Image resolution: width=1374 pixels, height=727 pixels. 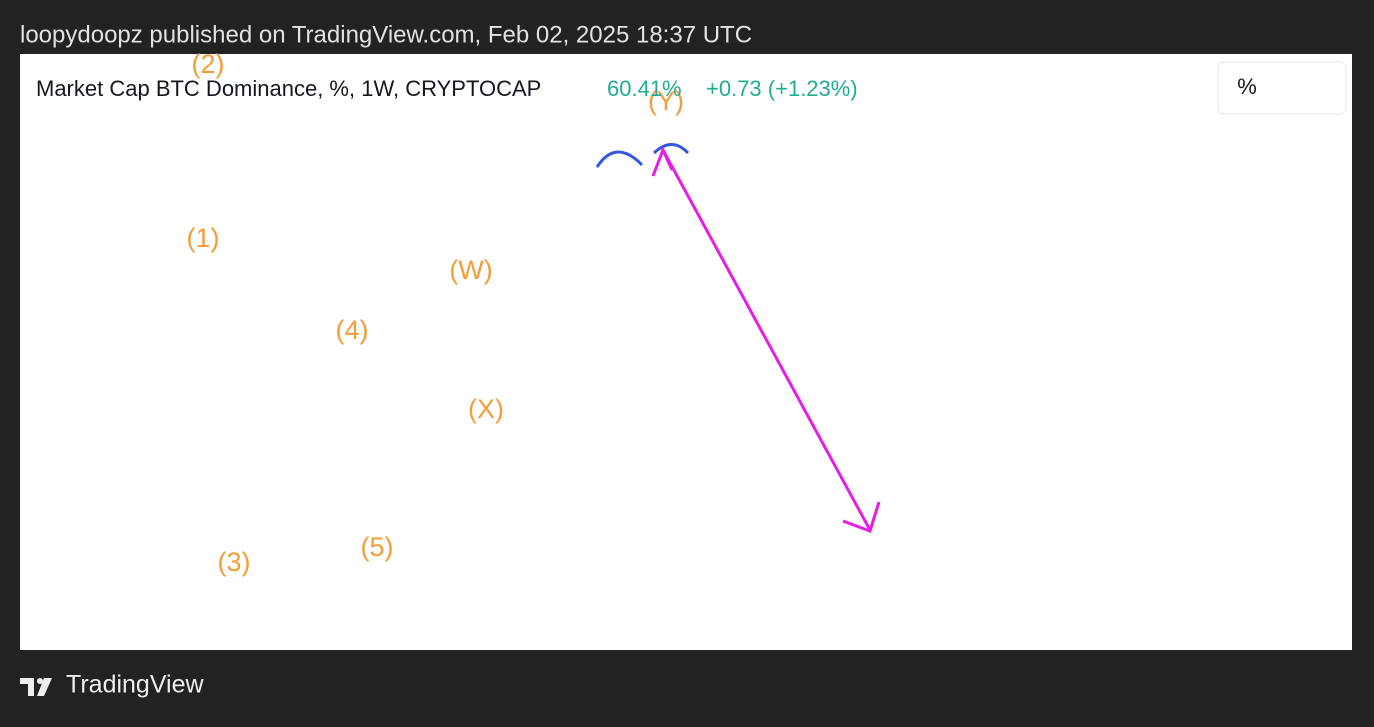 What do you see at coordinates (203, 238) in the screenshot?
I see `wave-label: (1)` at bounding box center [203, 238].